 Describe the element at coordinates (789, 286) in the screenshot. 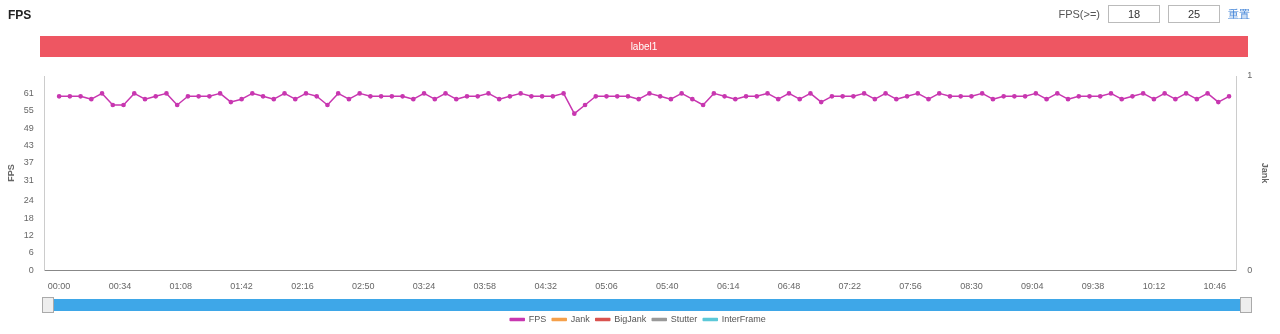

I see `x-tick-label: 06:48` at that location.